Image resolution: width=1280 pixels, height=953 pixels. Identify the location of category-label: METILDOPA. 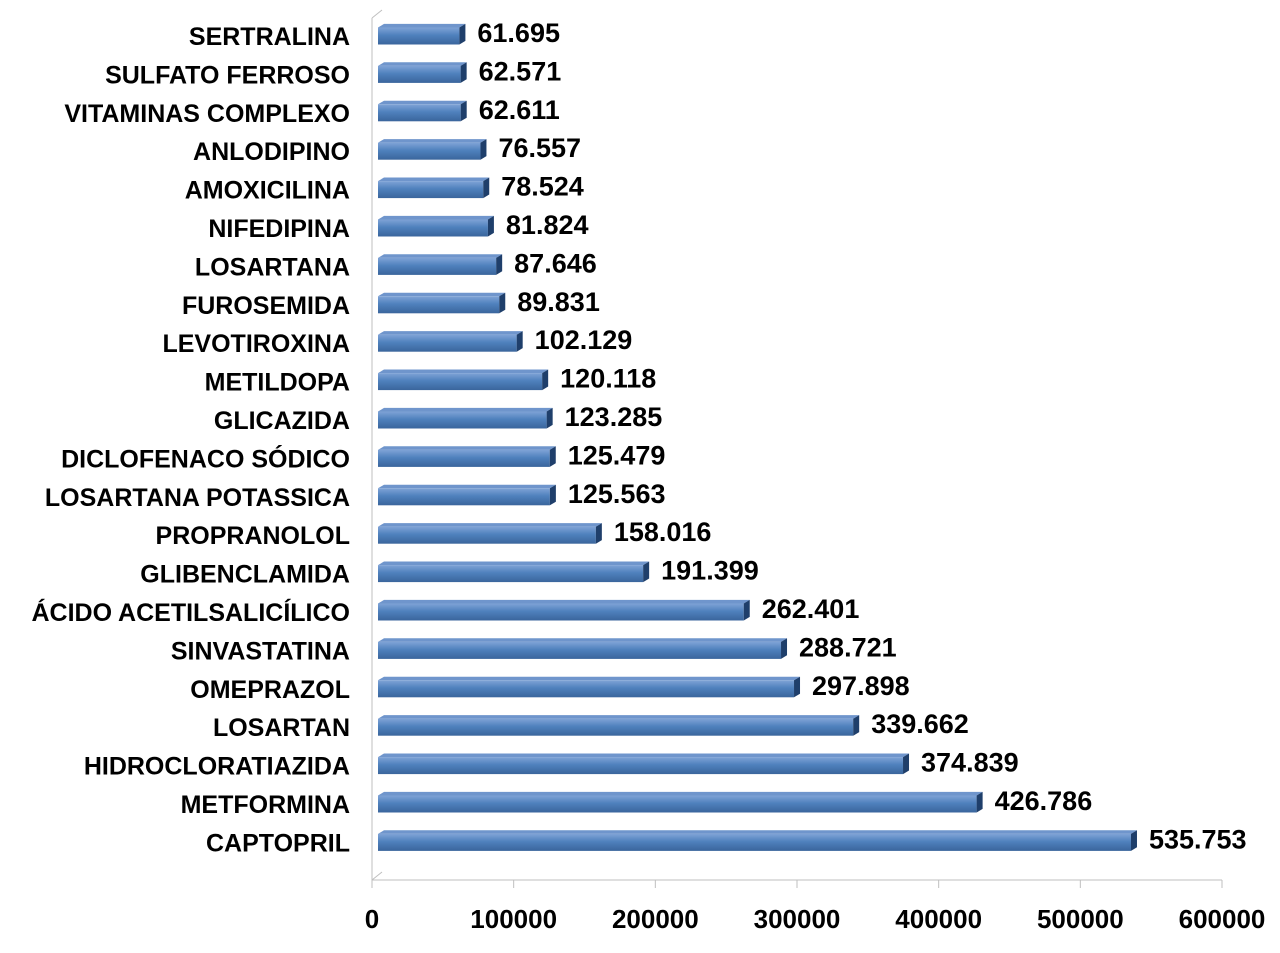
(277, 383).